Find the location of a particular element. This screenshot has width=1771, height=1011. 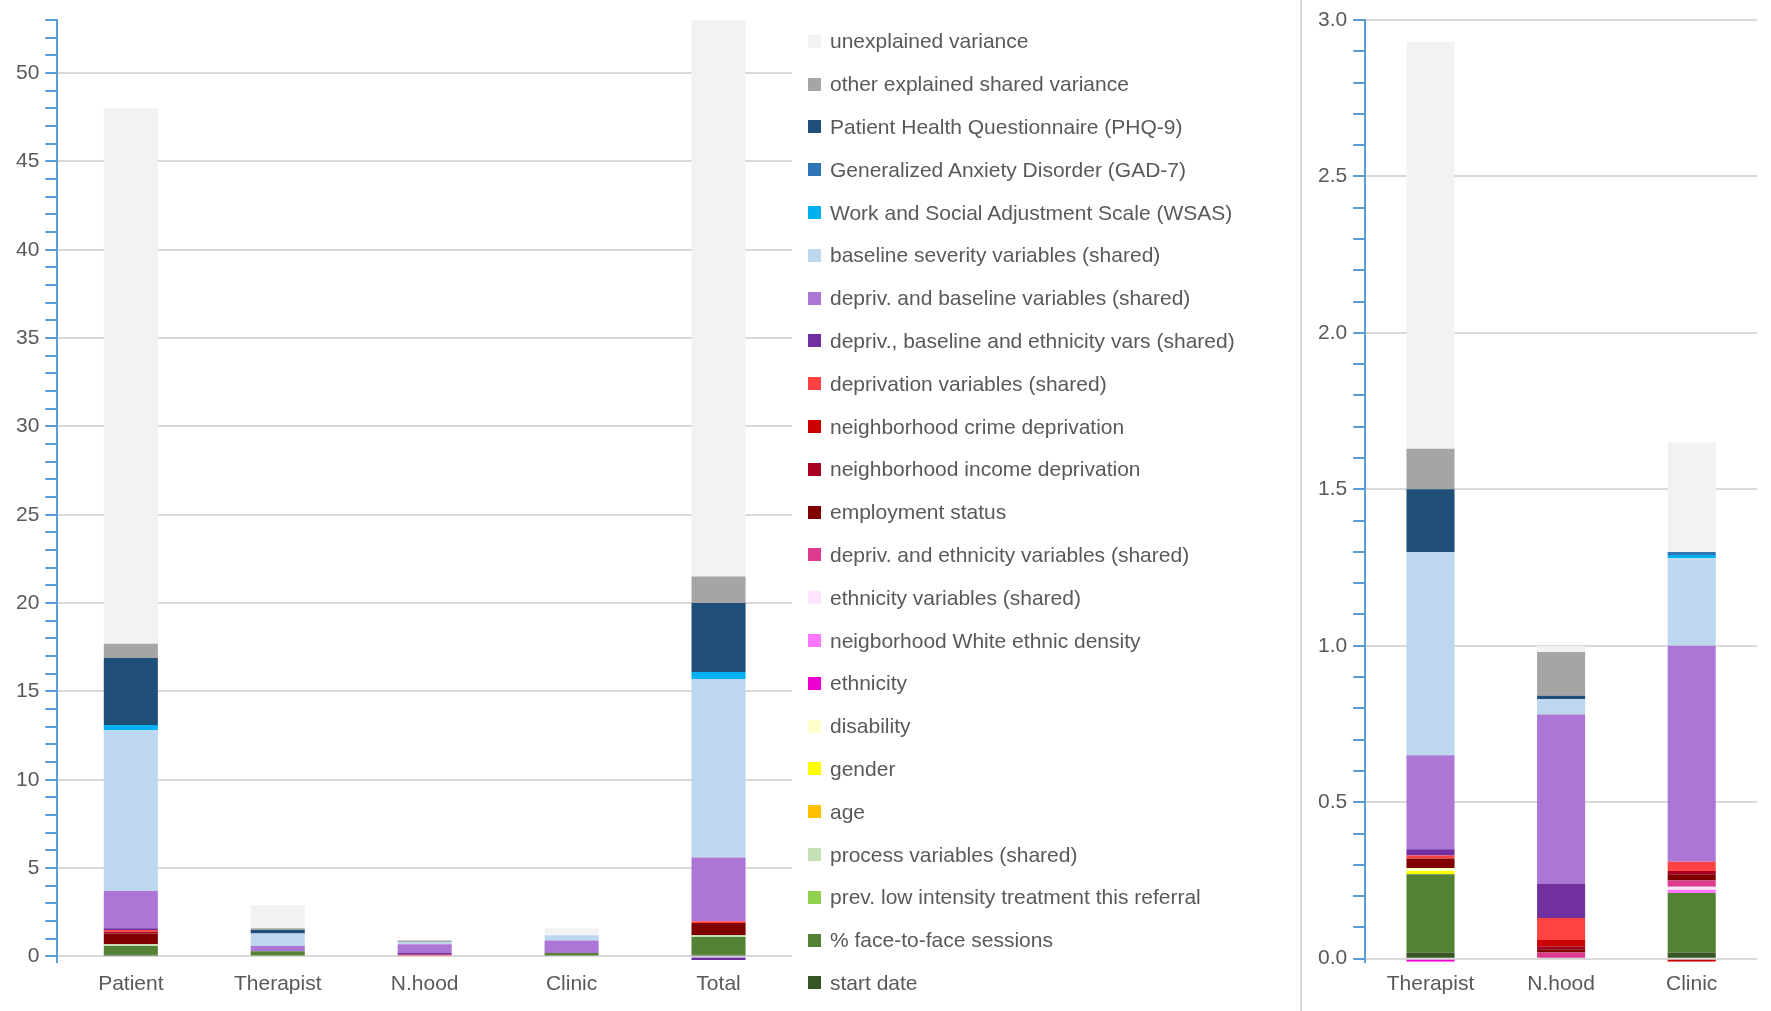

y-tick-label: 1.5 is located at coordinates (1332, 488).